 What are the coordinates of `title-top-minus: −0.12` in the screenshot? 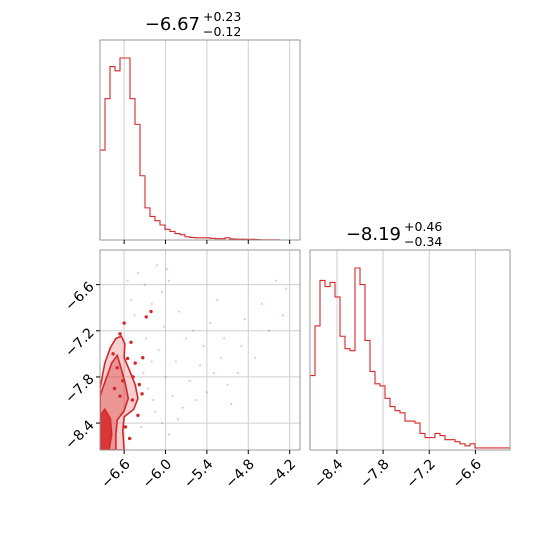 It's located at (222, 31).